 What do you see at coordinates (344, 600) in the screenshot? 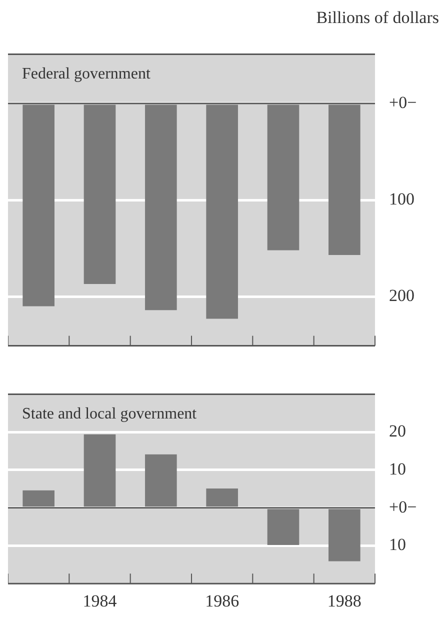
I see `x-tick-label: 1988` at bounding box center [344, 600].